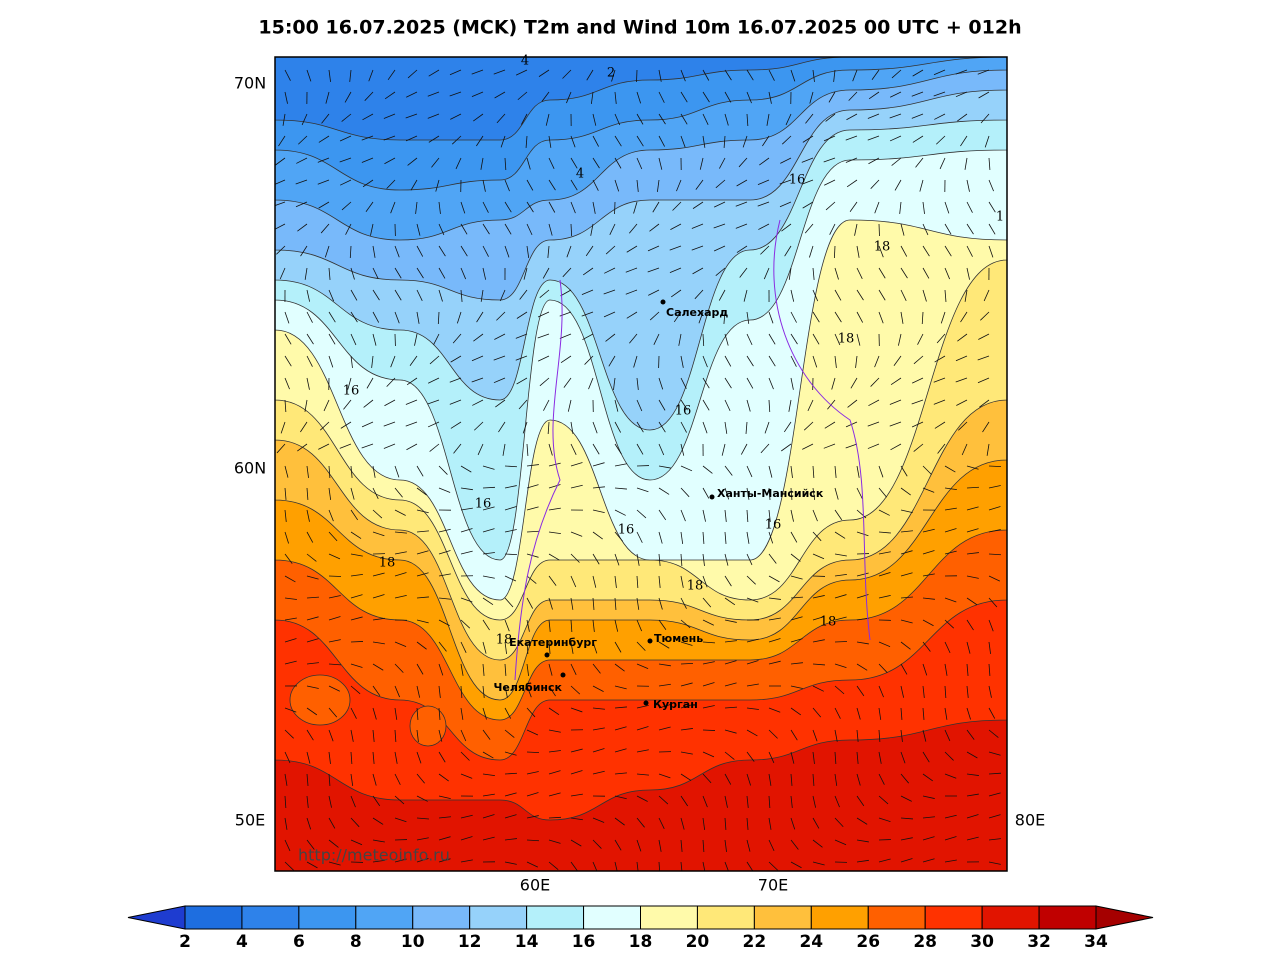 The image size is (1281, 967). I want to click on watermark: http://meteoinfo.ru, so click(374, 855).